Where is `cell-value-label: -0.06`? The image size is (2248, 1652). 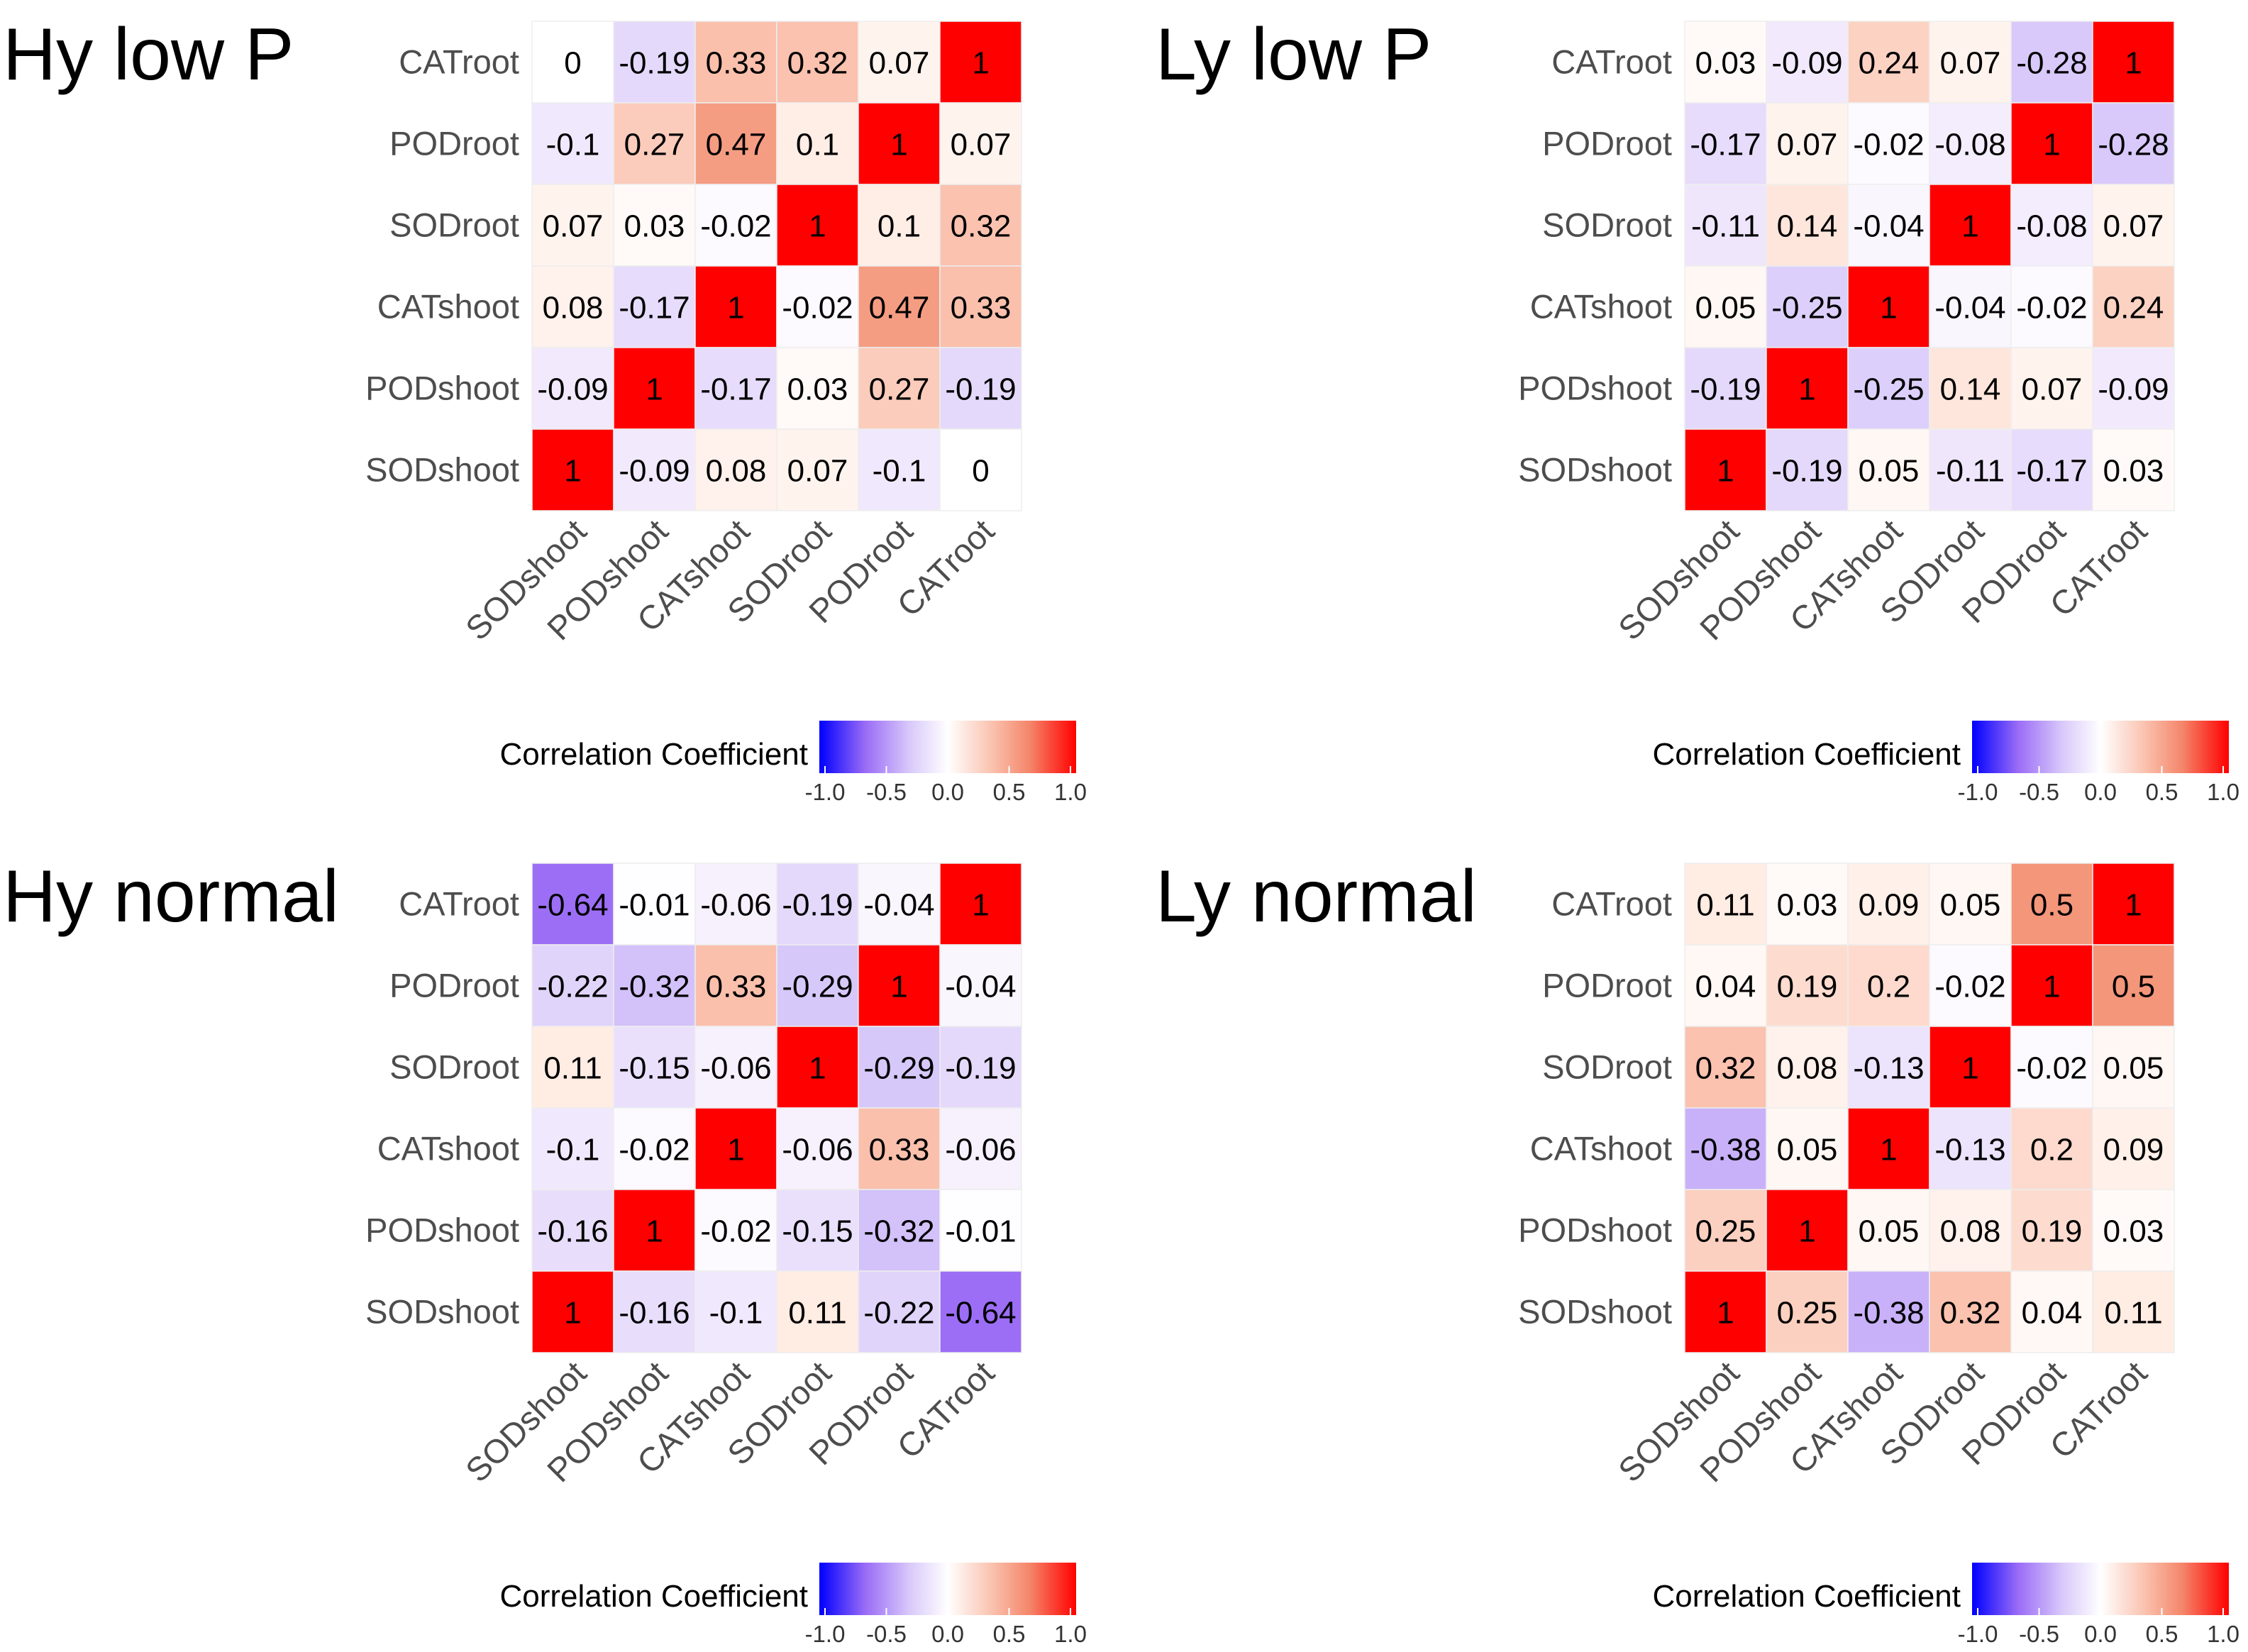 cell-value-label: -0.06 is located at coordinates (735, 905).